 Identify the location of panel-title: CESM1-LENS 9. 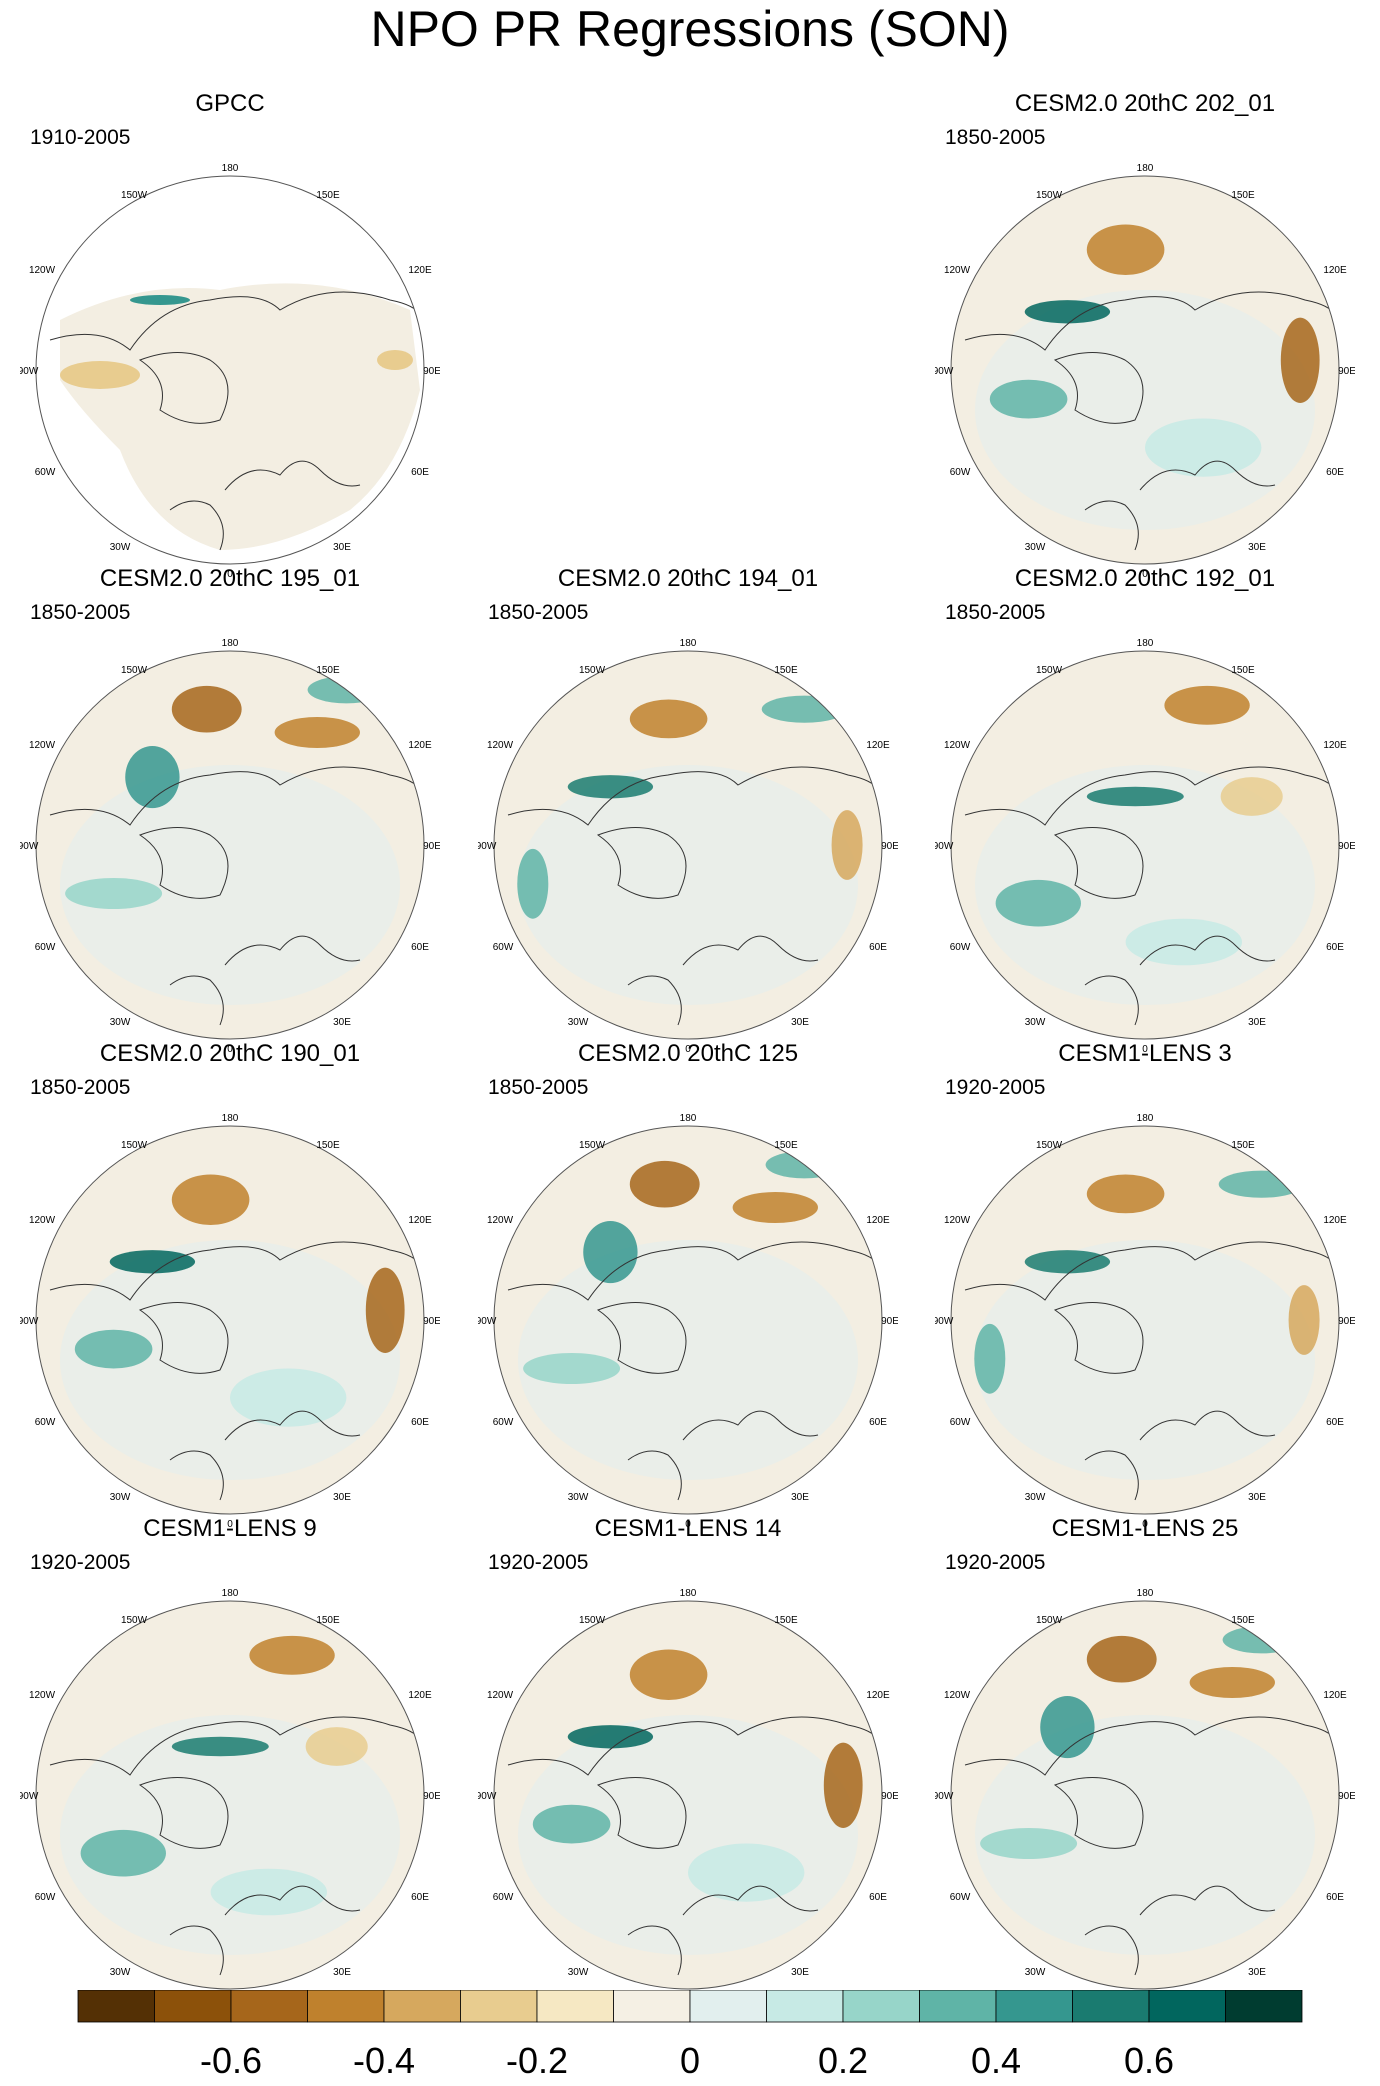
(230, 1528).